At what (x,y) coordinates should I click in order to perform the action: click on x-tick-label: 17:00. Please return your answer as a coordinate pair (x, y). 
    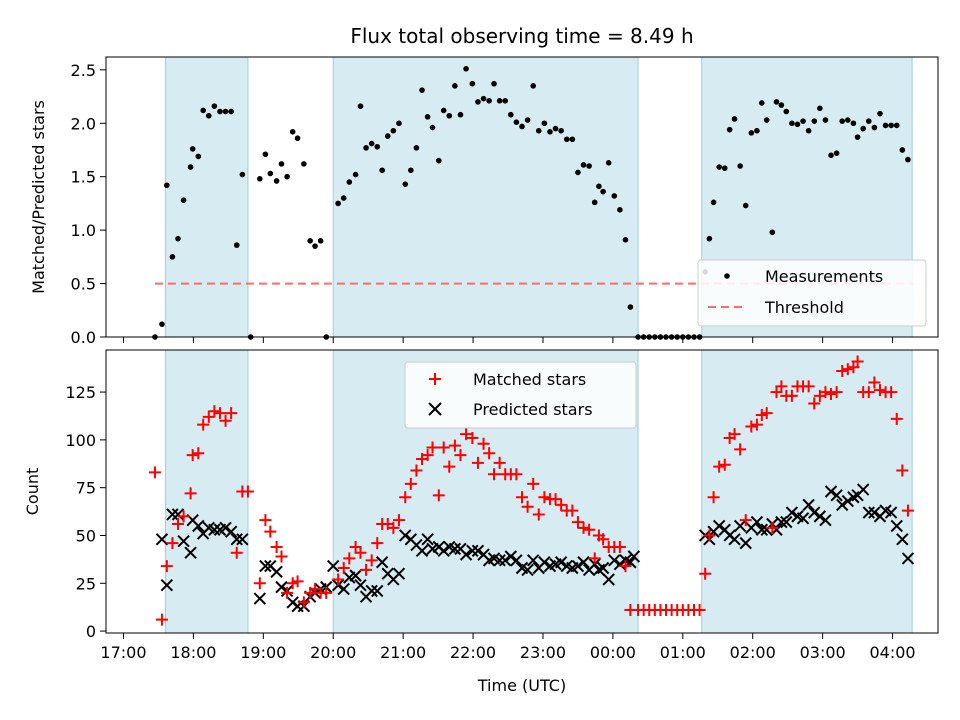
    Looking at the image, I should click on (123, 652).